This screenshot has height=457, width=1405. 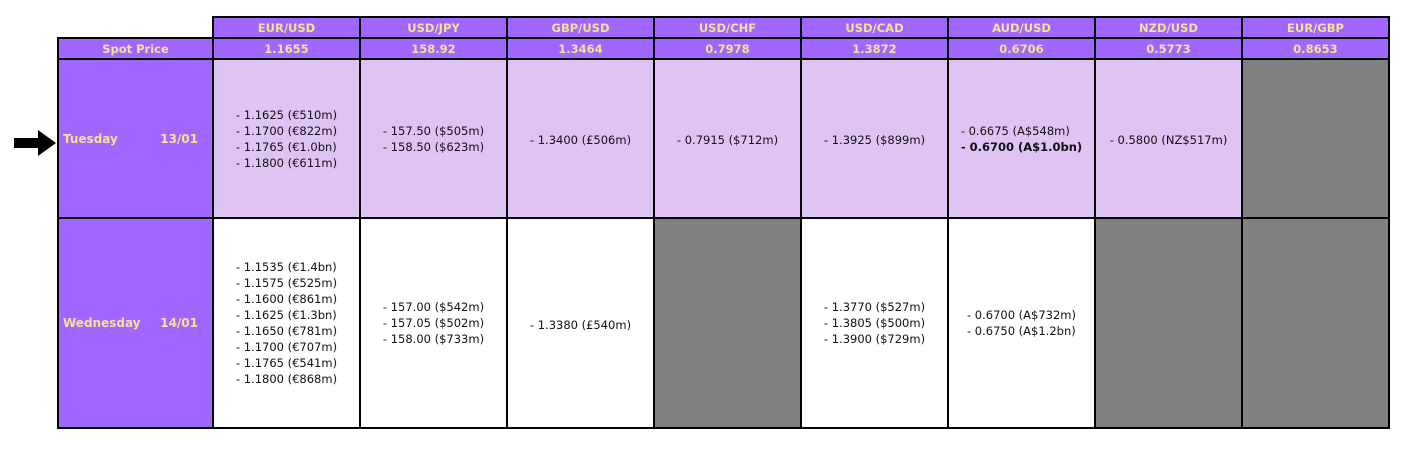 I want to click on expiry-line: - 157.50 ($505m), so click(x=433, y=130).